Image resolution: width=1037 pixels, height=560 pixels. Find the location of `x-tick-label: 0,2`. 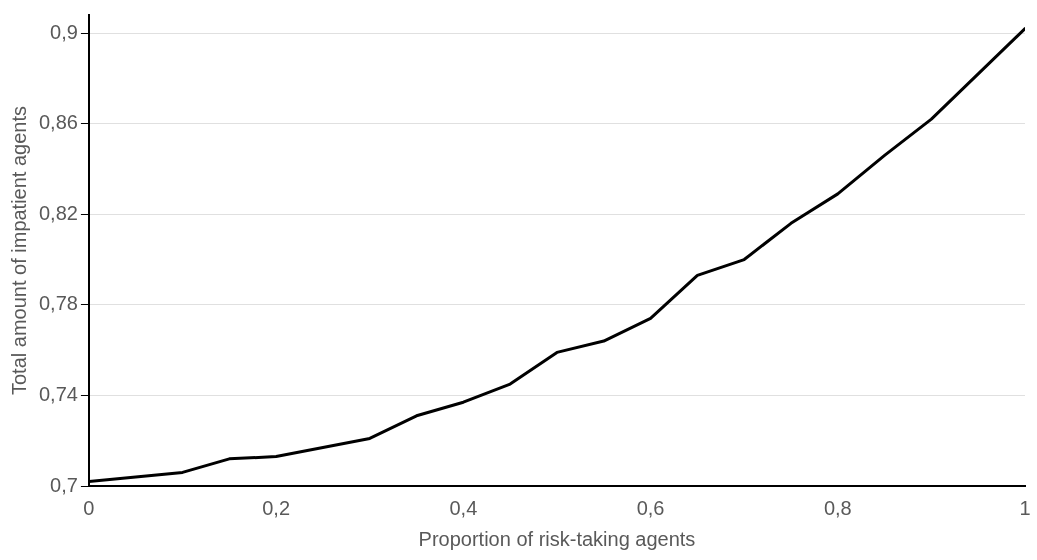

x-tick-label: 0,2 is located at coordinates (276, 507).